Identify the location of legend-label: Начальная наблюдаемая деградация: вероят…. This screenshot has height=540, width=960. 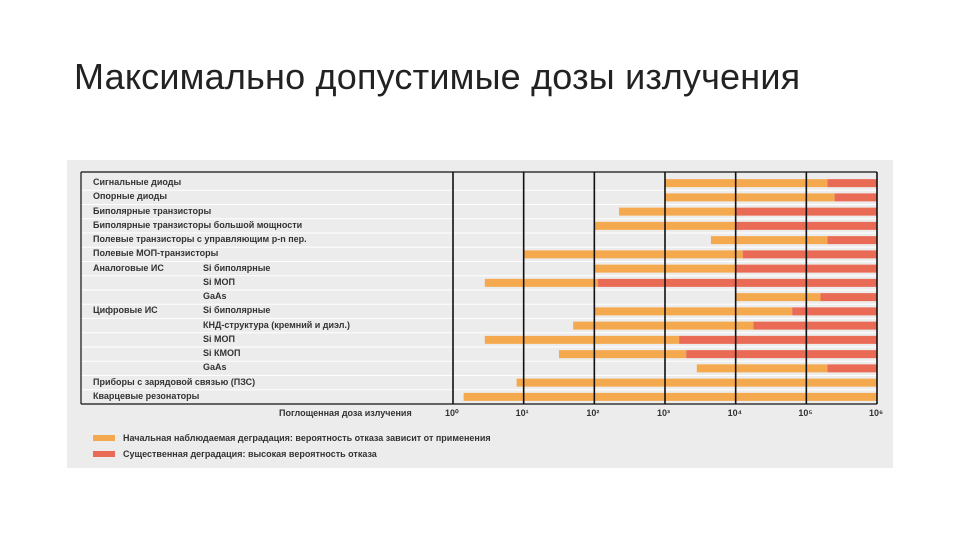
(307, 438).